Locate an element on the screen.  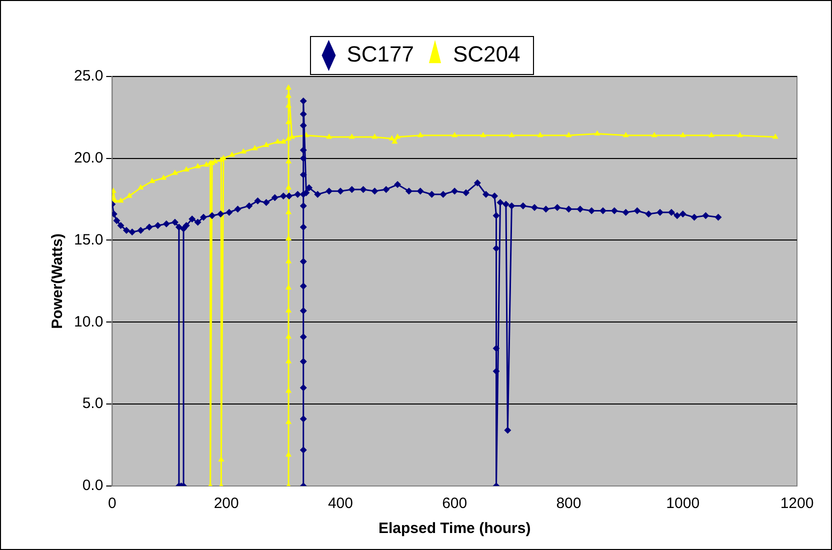
y-tick-label: 0.0 is located at coordinates (93, 485).